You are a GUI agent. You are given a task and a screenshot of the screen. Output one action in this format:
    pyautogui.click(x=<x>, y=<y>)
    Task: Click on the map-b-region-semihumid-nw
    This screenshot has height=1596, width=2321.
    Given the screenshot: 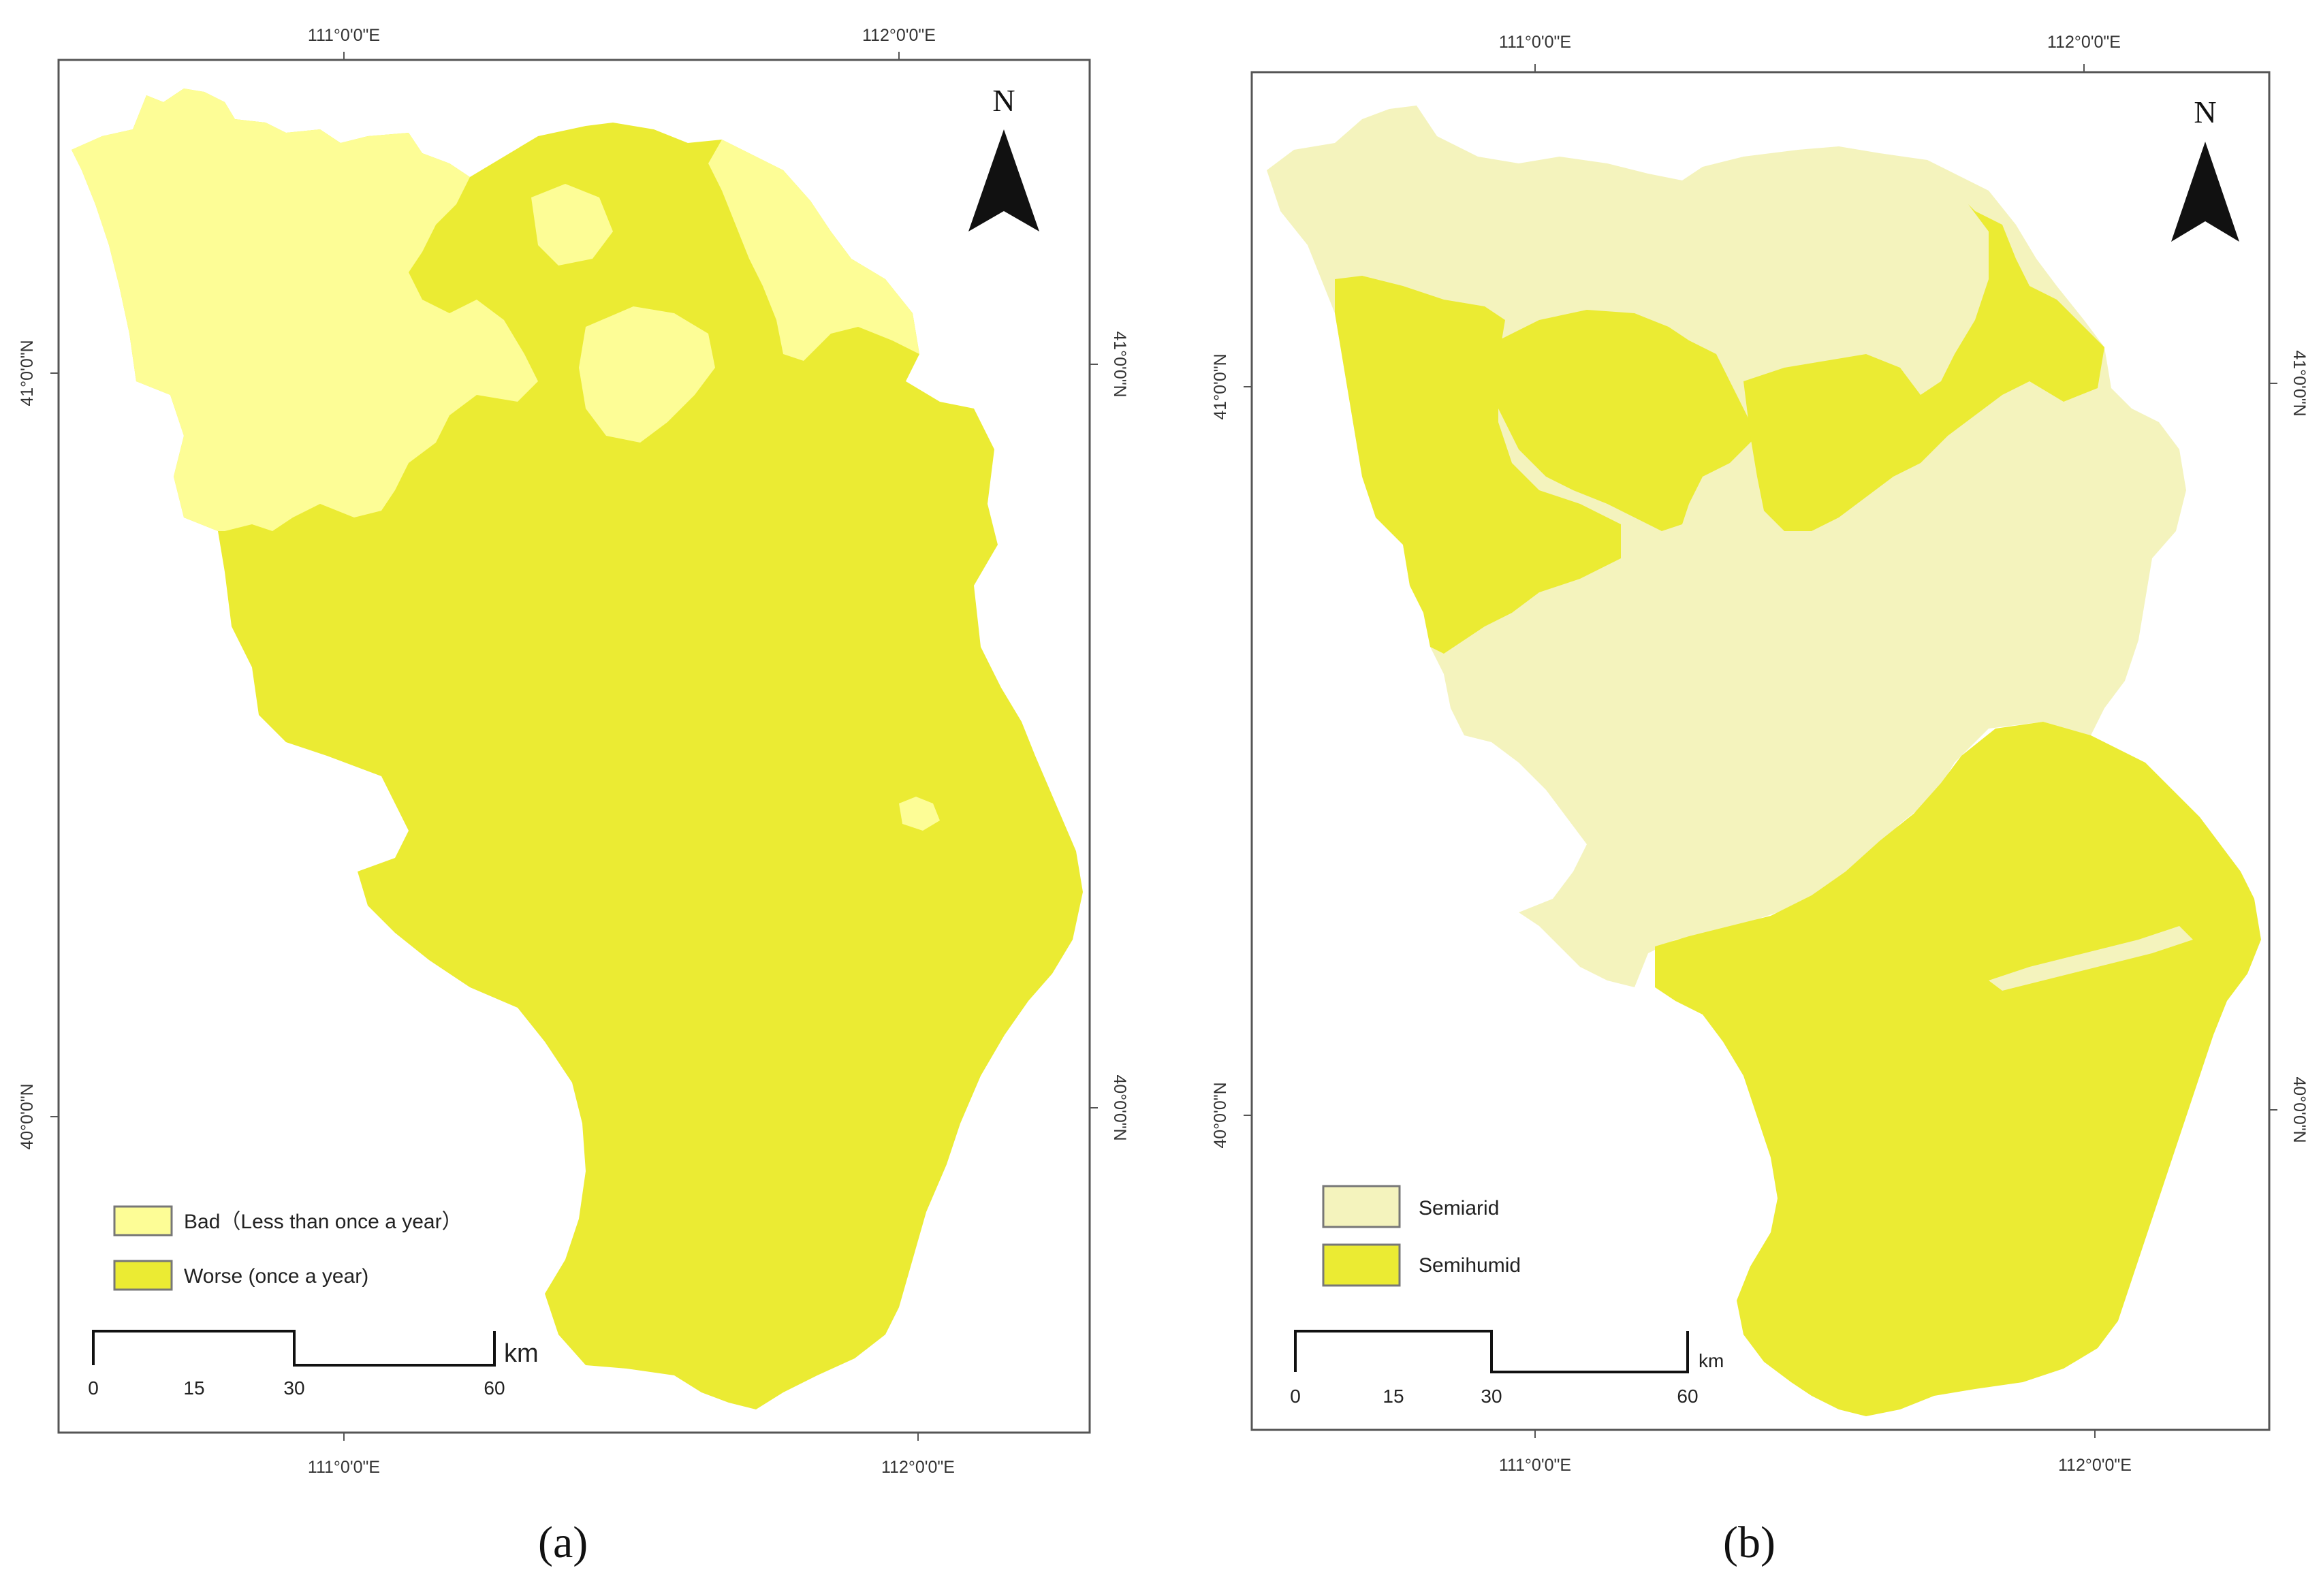 What is the action you would take?
    pyautogui.click(x=1478, y=465)
    